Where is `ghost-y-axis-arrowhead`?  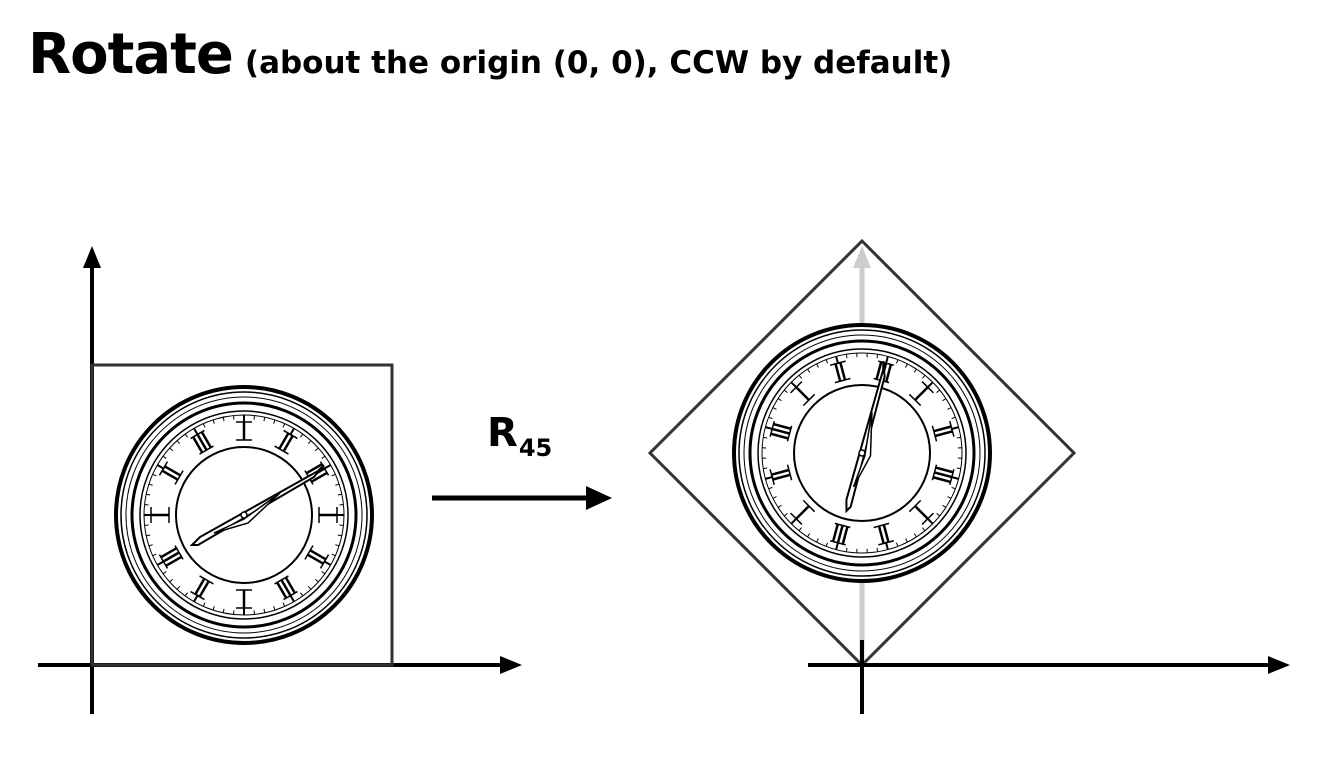 ghost-y-axis-arrowhead is located at coordinates (862, 257).